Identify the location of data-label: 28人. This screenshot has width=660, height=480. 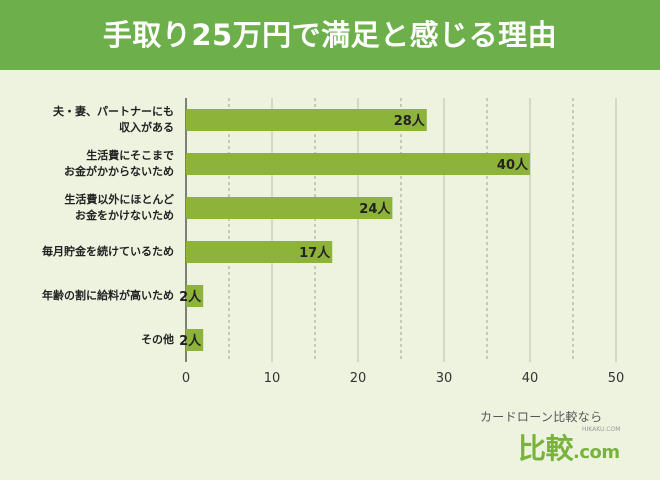
(410, 121).